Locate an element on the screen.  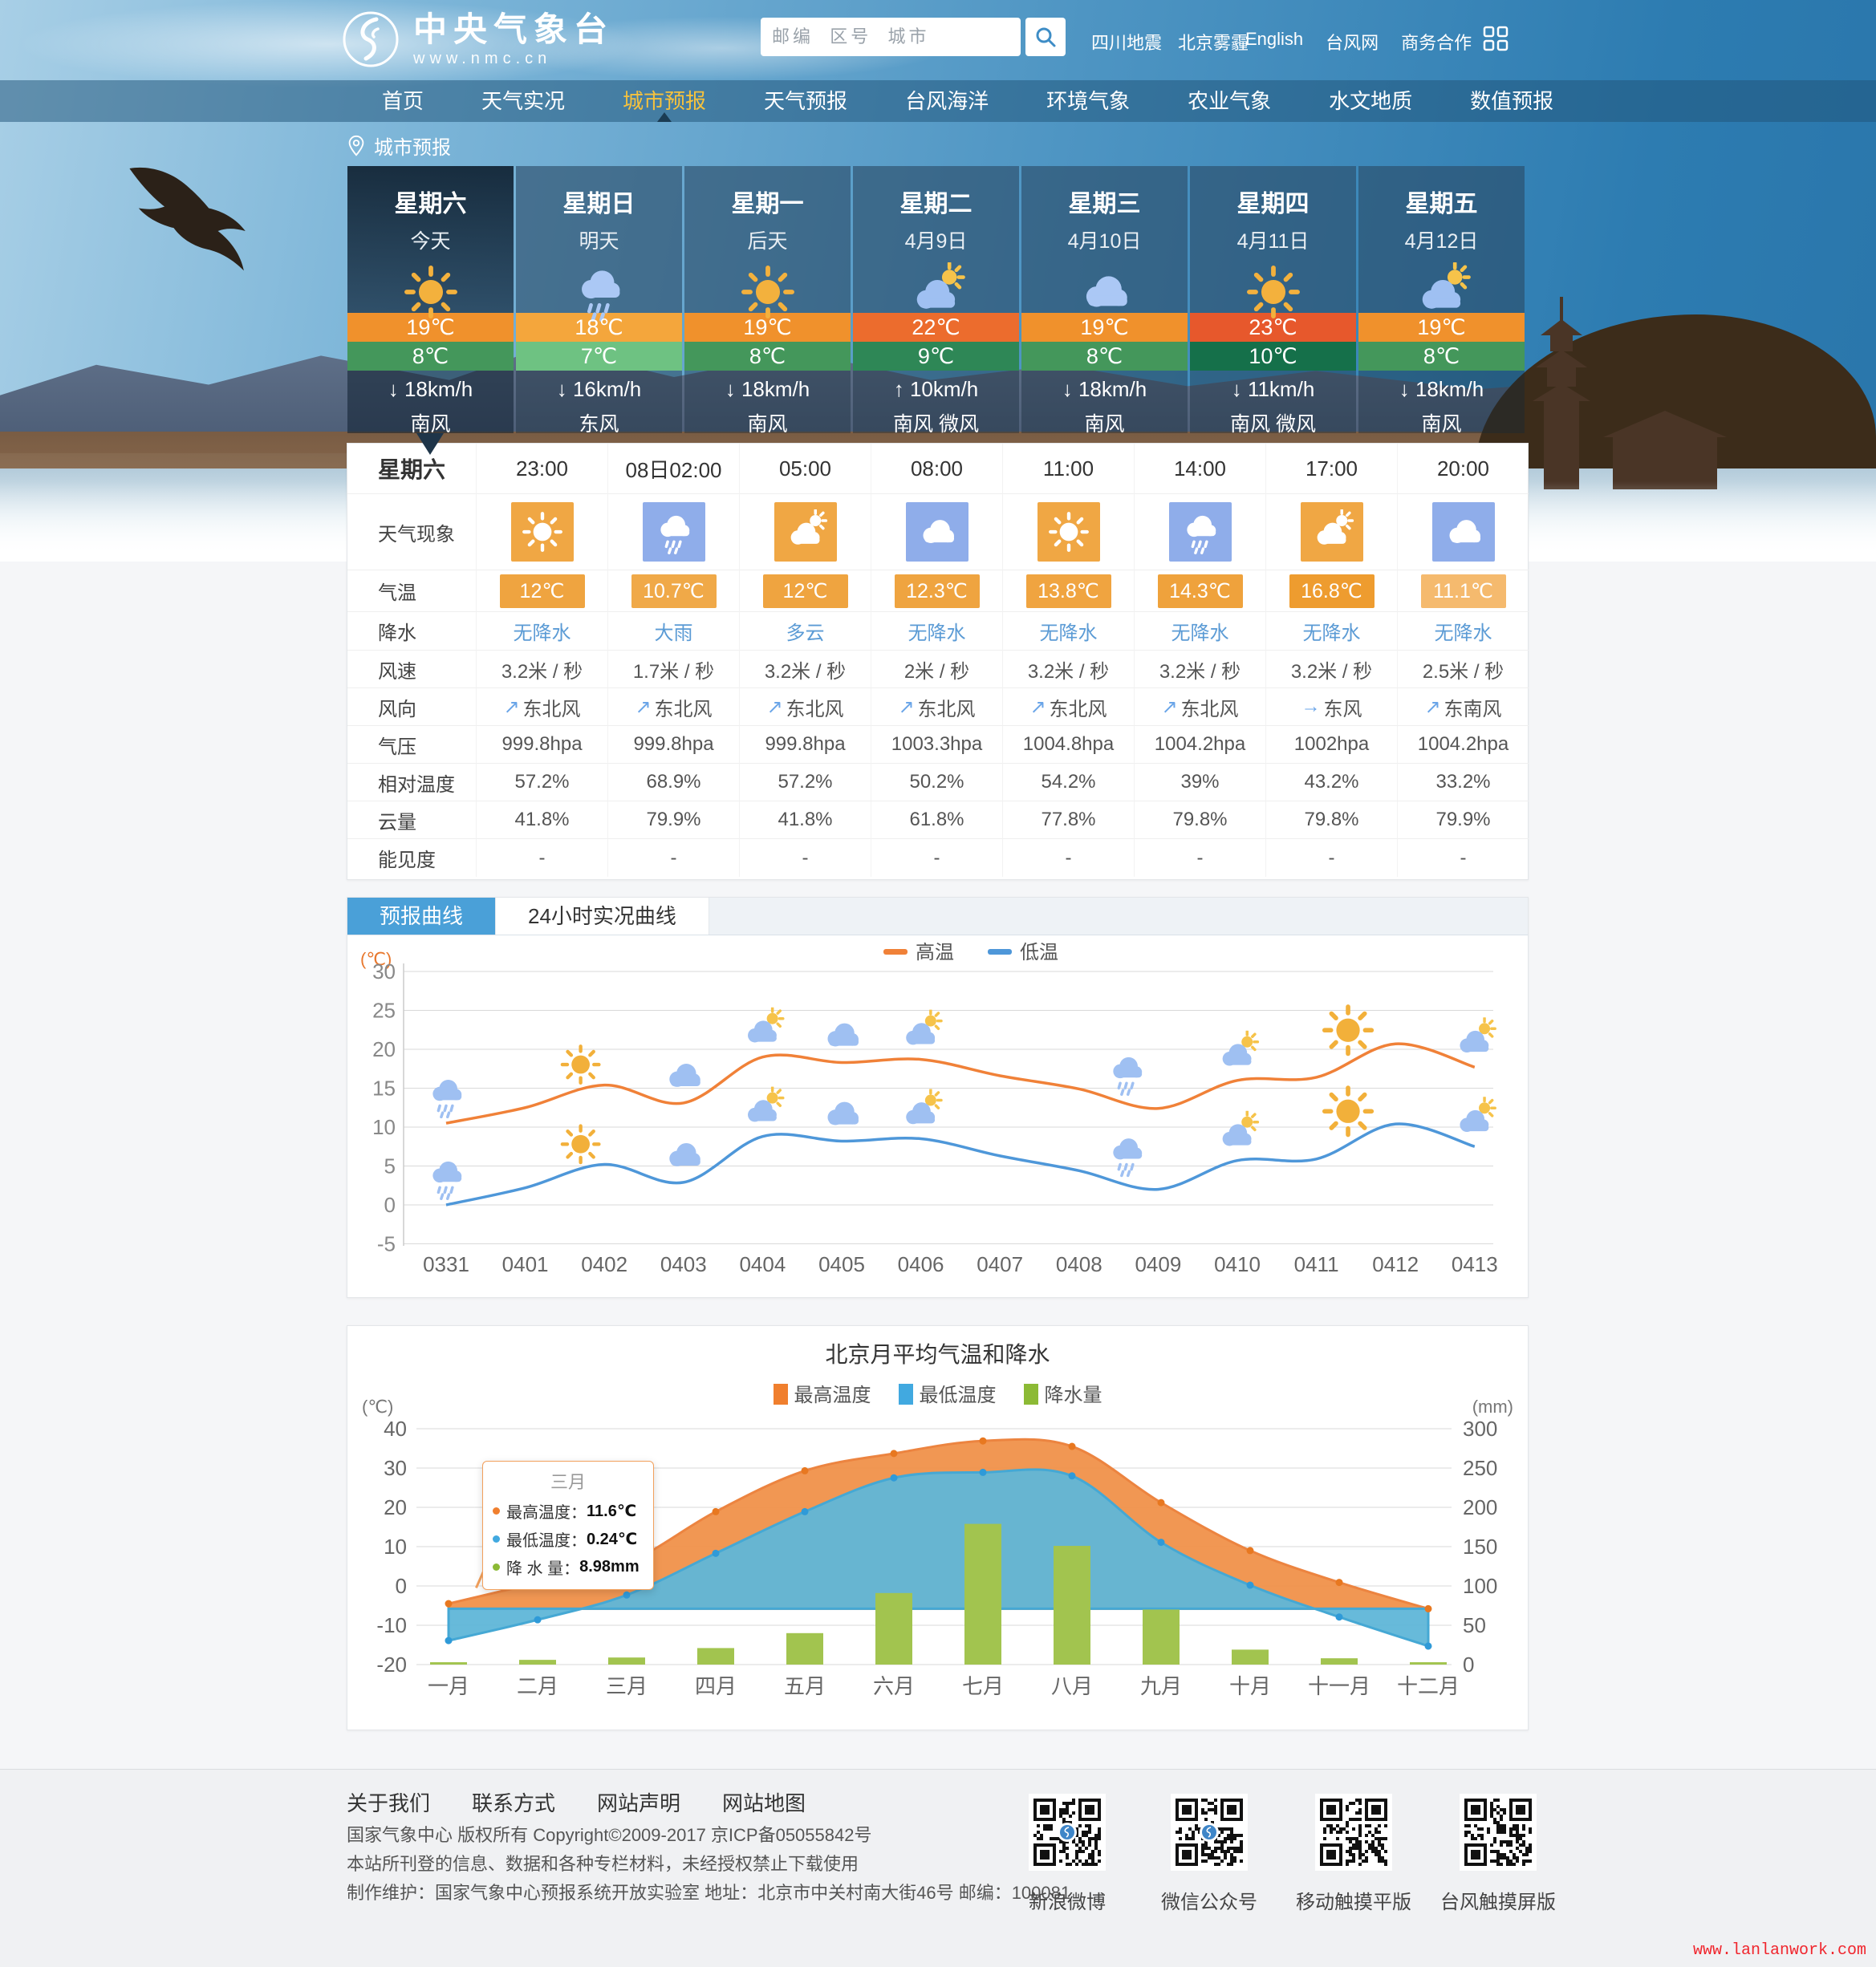
qr-code-block: 新浪微博 is located at coordinates (1067, 1854).